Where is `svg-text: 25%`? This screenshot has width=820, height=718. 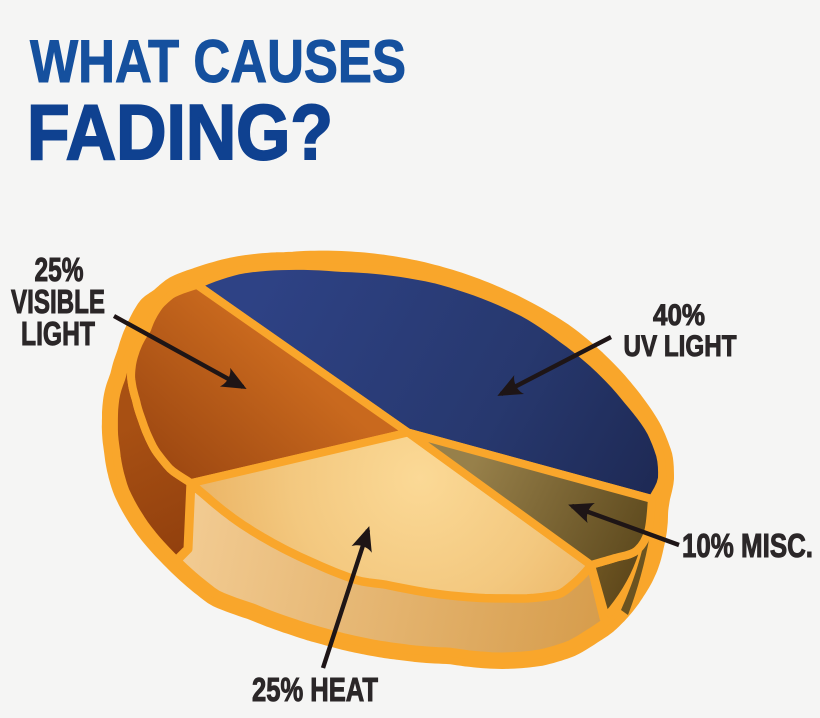 svg-text: 25% is located at coordinates (59, 269).